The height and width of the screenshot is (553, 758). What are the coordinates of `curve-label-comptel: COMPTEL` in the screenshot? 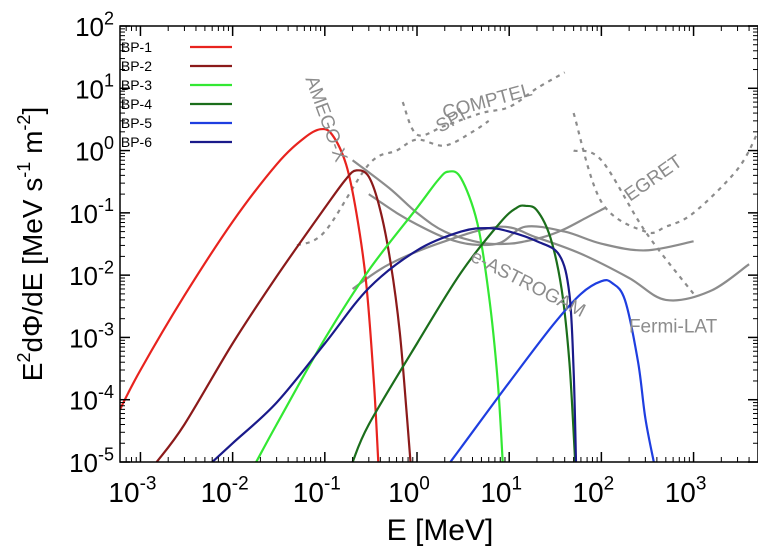 It's located at (487, 102).